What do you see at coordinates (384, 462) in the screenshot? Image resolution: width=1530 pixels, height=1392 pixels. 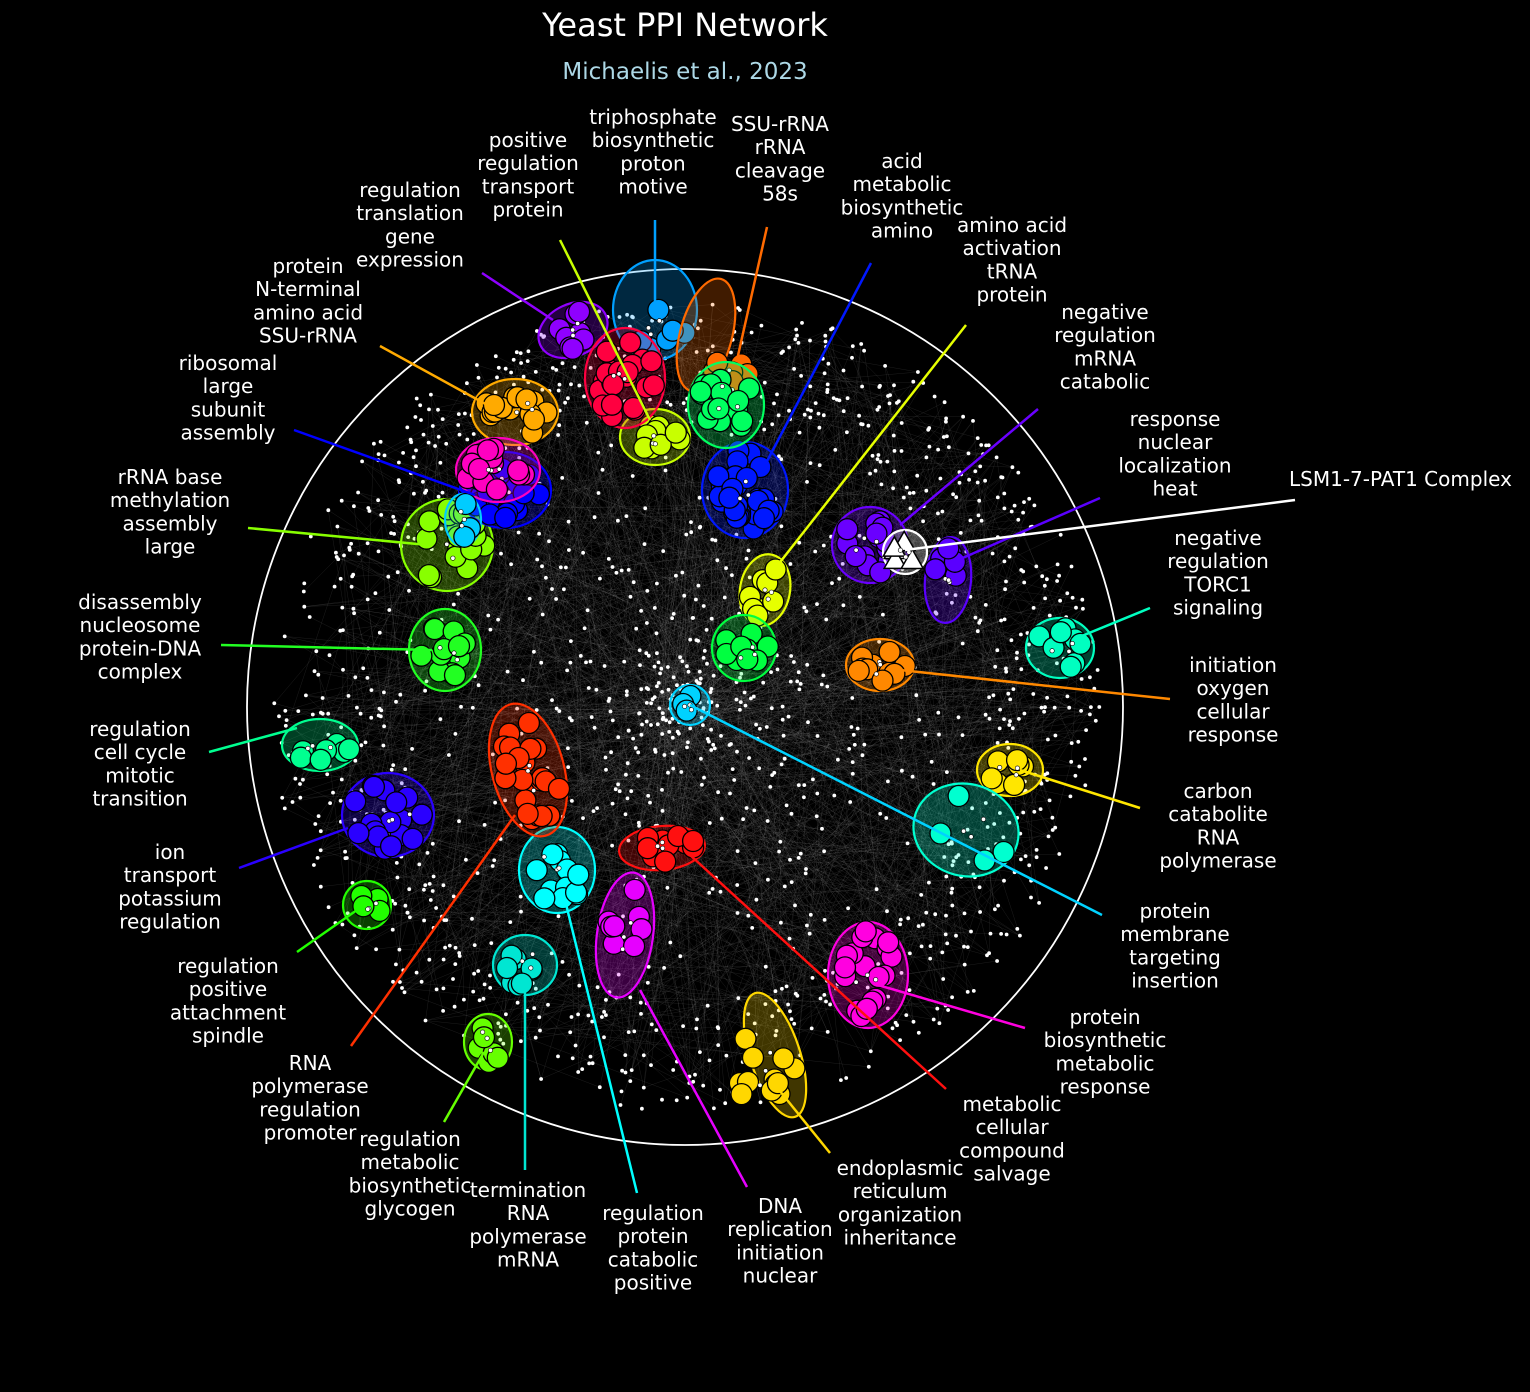 I see `leader-line-c27` at bounding box center [384, 462].